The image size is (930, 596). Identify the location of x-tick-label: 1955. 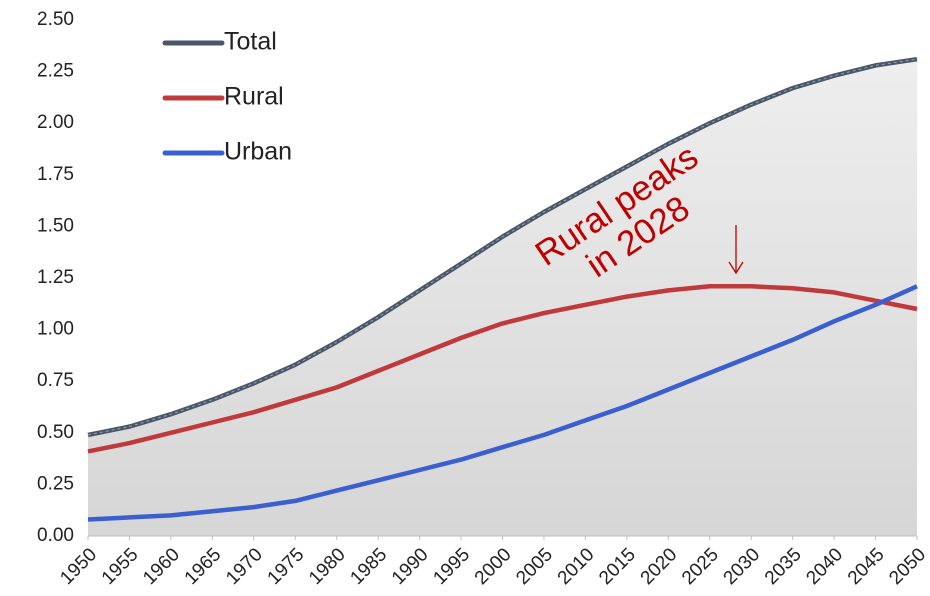
(120, 566).